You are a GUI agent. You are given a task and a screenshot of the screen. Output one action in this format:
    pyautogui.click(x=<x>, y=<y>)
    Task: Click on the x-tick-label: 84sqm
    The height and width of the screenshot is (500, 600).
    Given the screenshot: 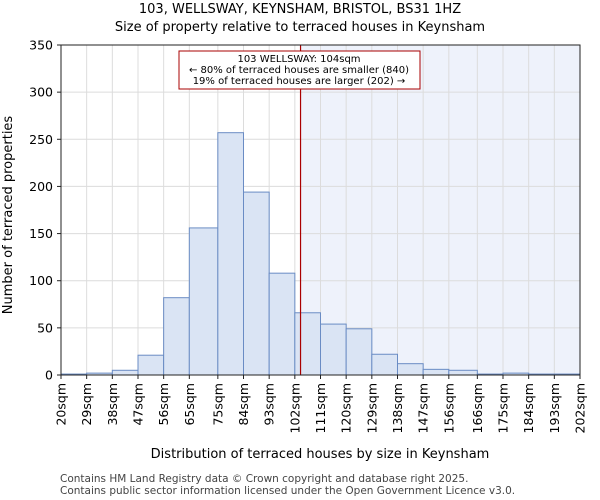 What is the action you would take?
    pyautogui.click(x=243, y=404)
    